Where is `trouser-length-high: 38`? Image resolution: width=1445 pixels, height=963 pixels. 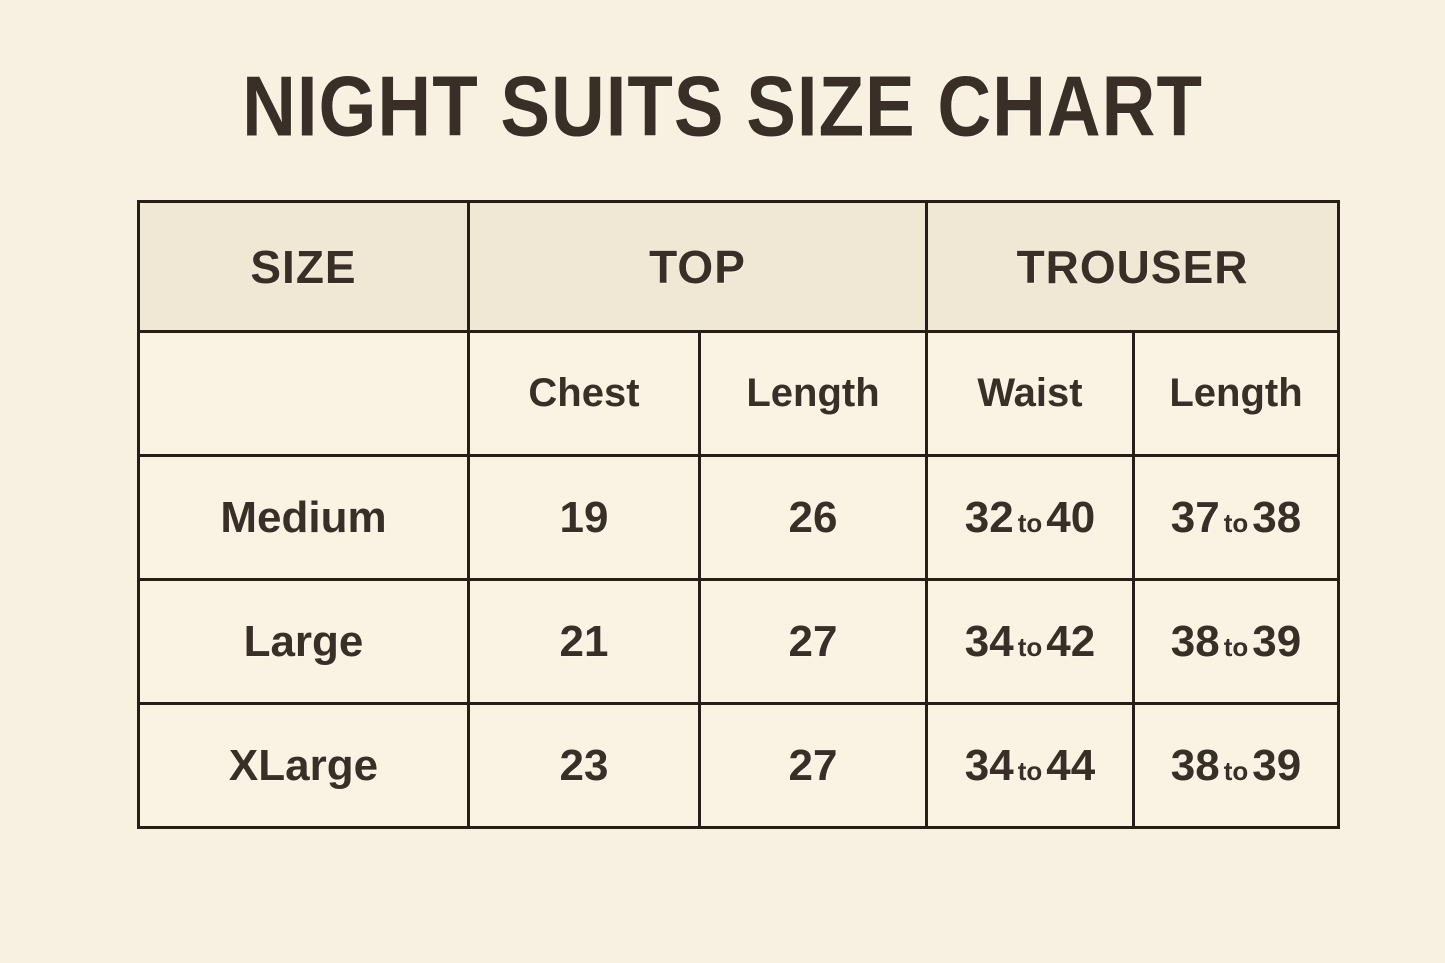 trouser-length-high: 38 is located at coordinates (1277, 517).